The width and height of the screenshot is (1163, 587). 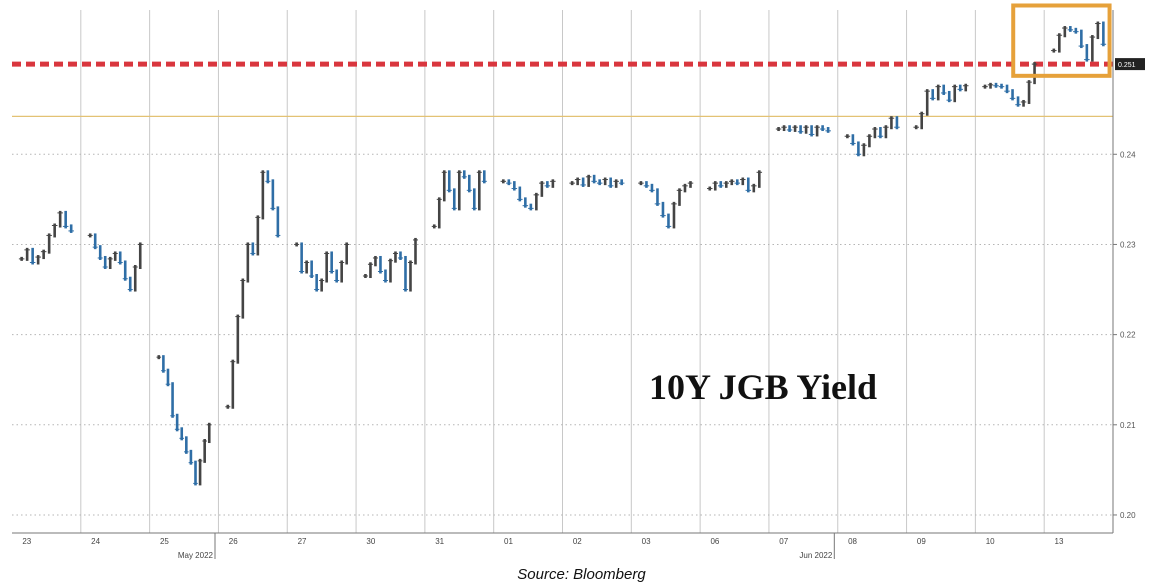 I want to click on chart-title: 10Y JGB Yield, so click(x=763, y=387).